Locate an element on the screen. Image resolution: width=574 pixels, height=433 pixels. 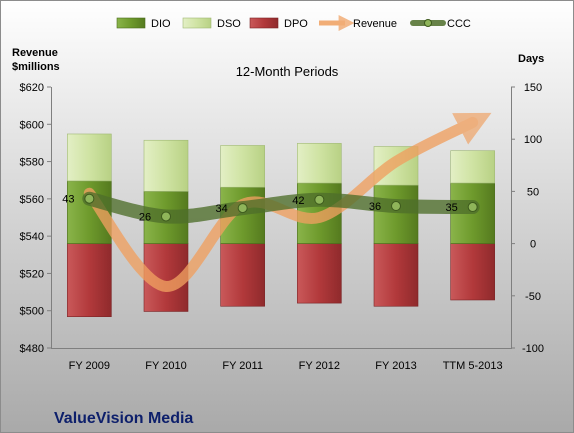
legend-label: DSO is located at coordinates (229, 24).